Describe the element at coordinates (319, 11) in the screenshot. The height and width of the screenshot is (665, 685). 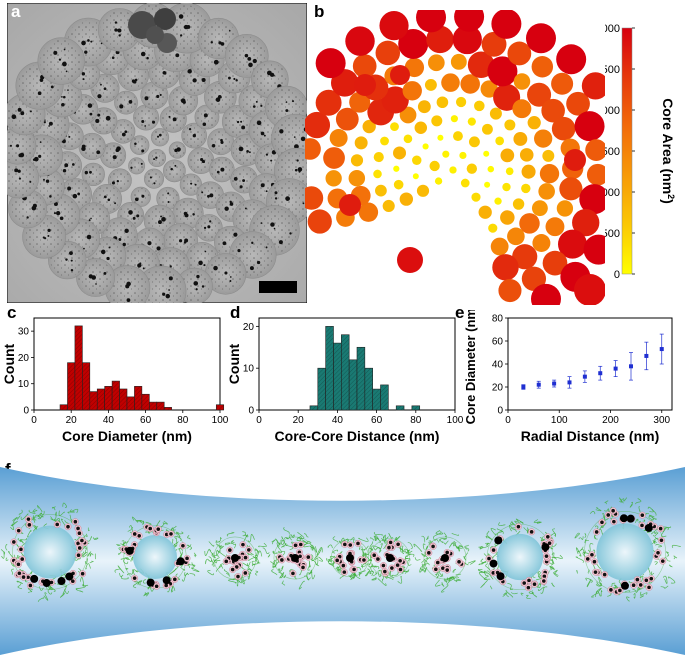
I see `panel-label-b: b` at that location.